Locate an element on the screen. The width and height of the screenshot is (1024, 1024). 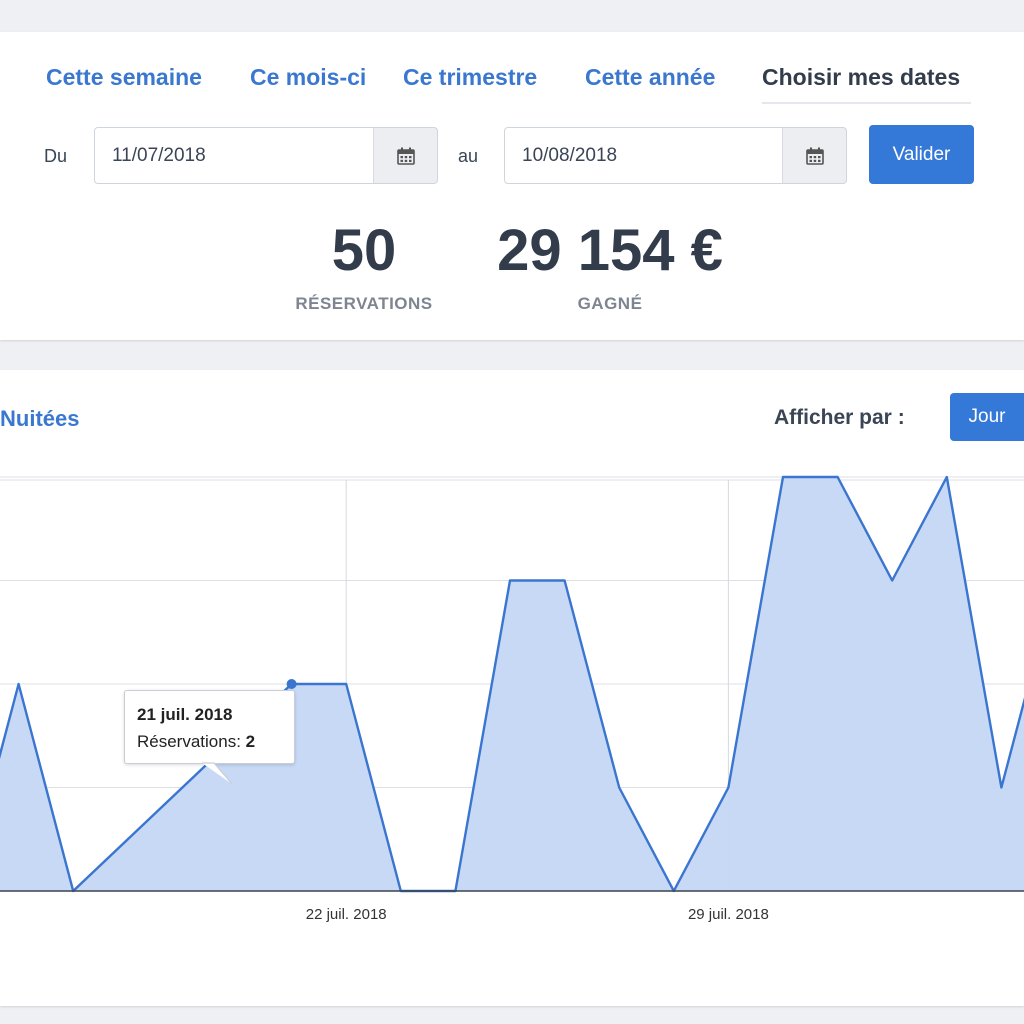
validate-button: Valider is located at coordinates (921, 154).